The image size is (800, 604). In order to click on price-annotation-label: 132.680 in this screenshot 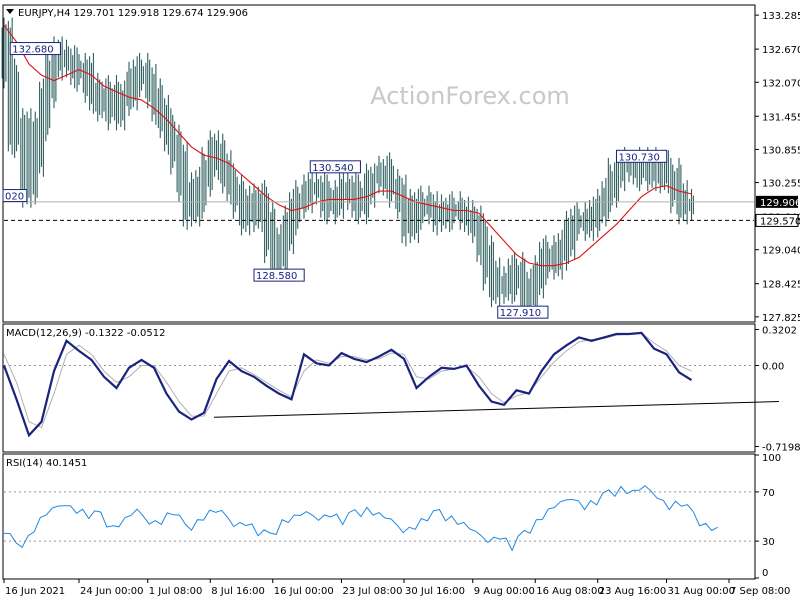, I will do `click(32, 50)`.